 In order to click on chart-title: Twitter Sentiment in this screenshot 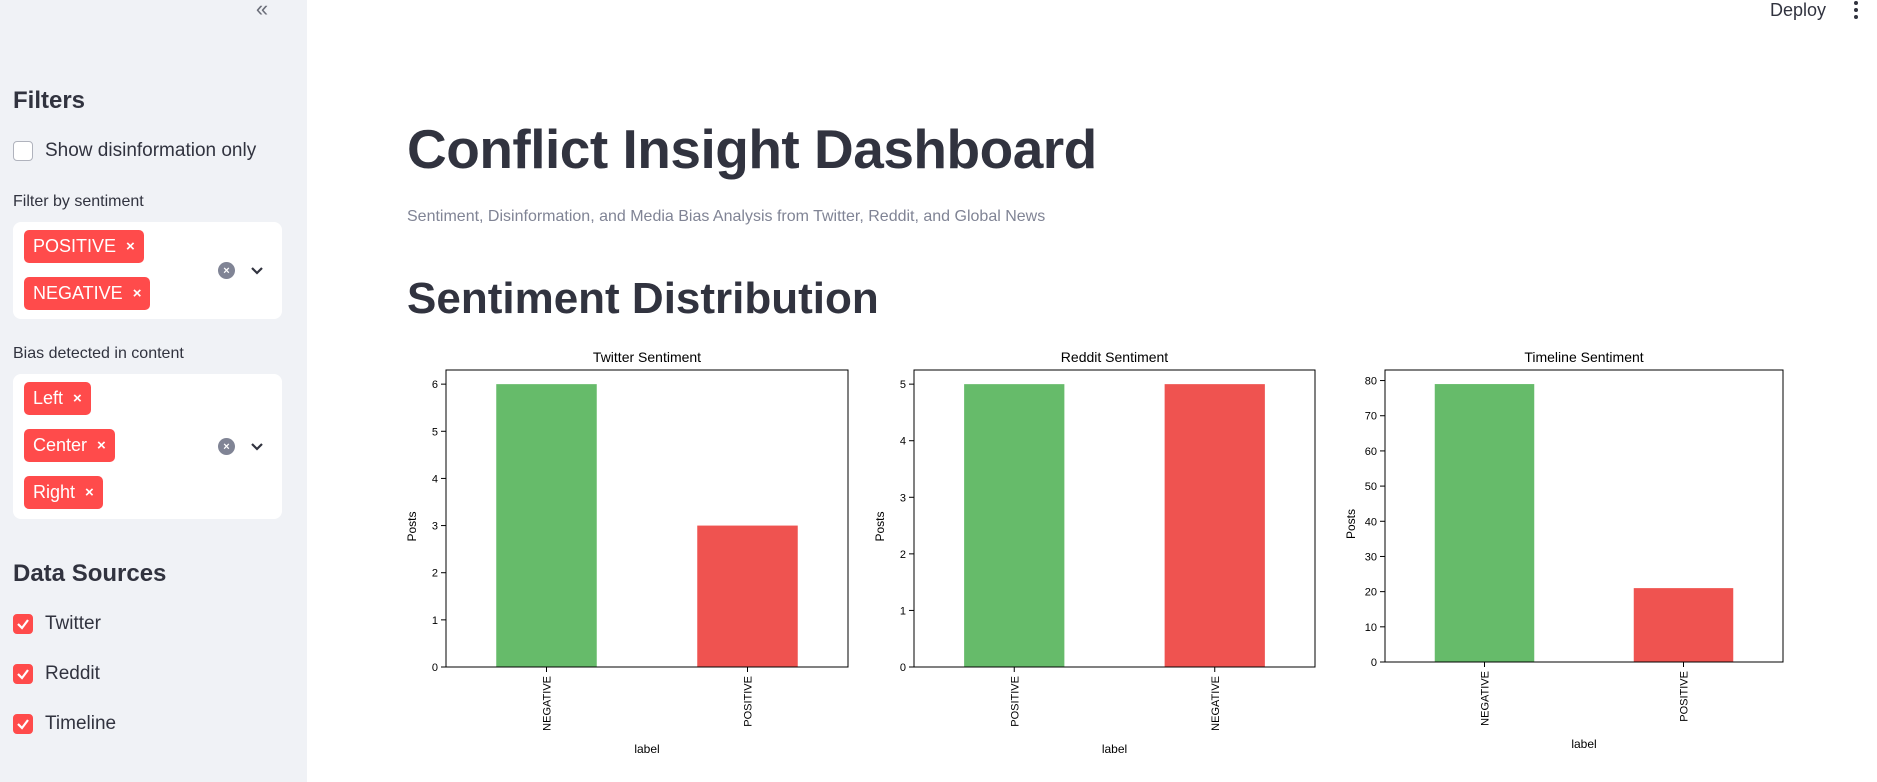, I will do `click(647, 357)`.